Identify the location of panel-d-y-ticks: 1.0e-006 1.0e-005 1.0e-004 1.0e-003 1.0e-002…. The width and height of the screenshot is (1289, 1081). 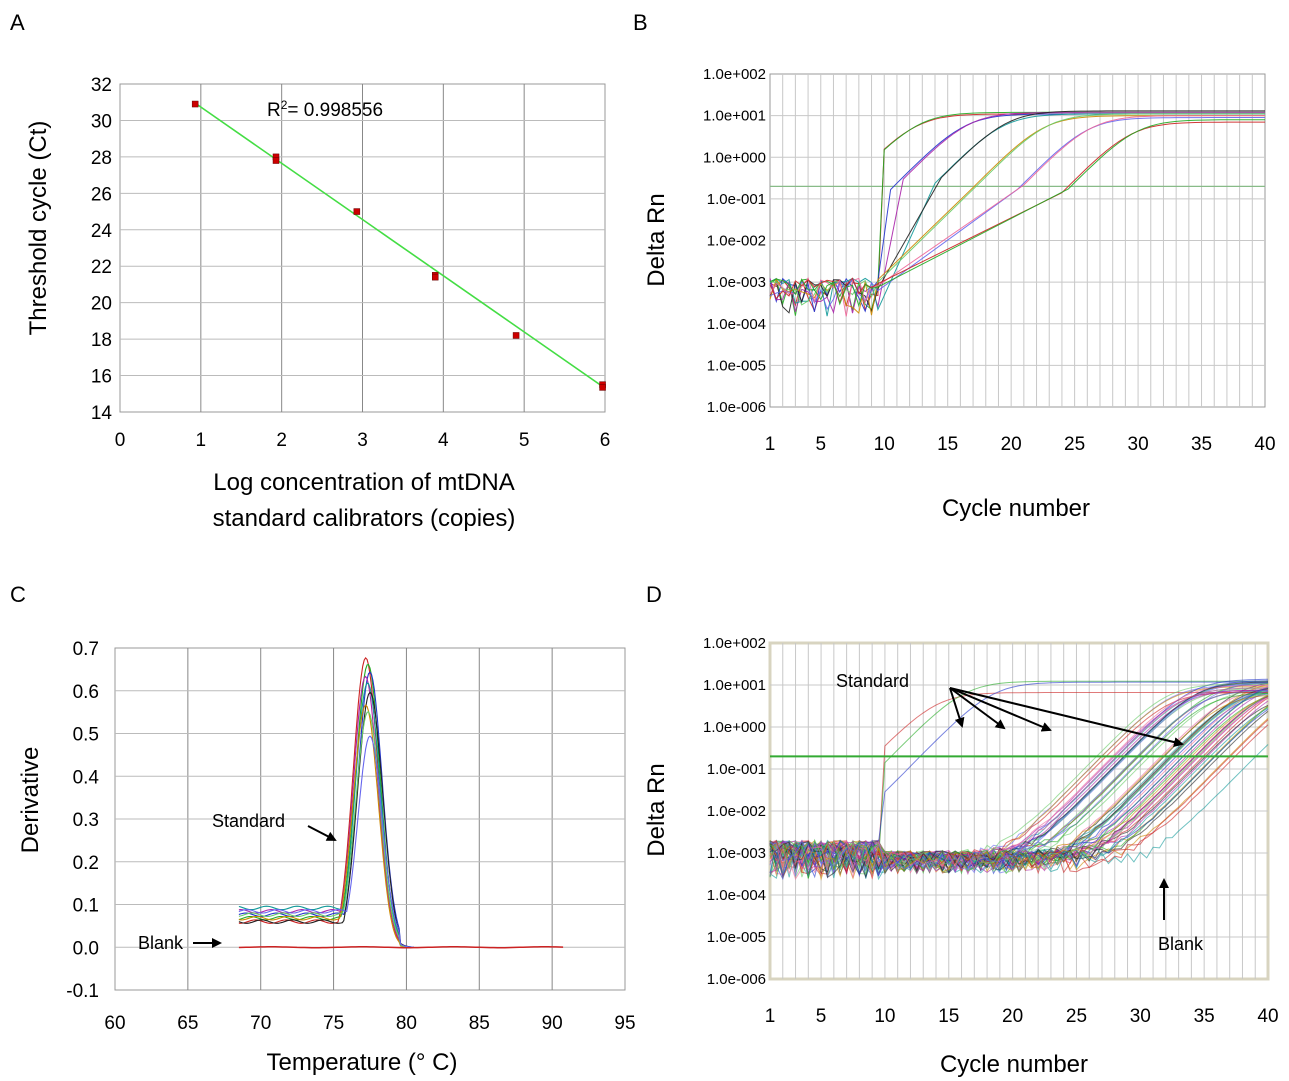
(734, 811).